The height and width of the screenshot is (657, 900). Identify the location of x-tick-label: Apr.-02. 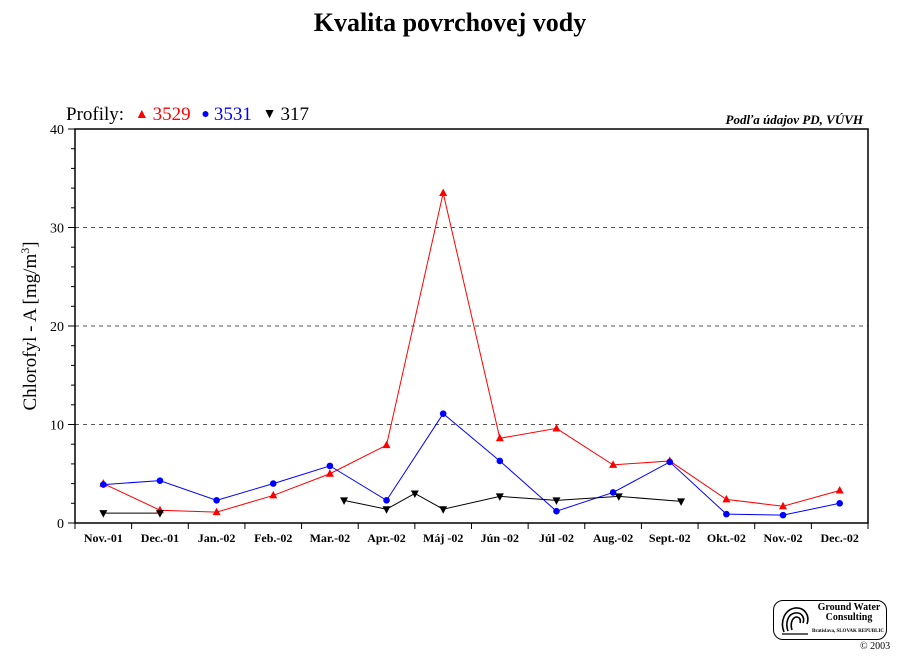
(386, 538).